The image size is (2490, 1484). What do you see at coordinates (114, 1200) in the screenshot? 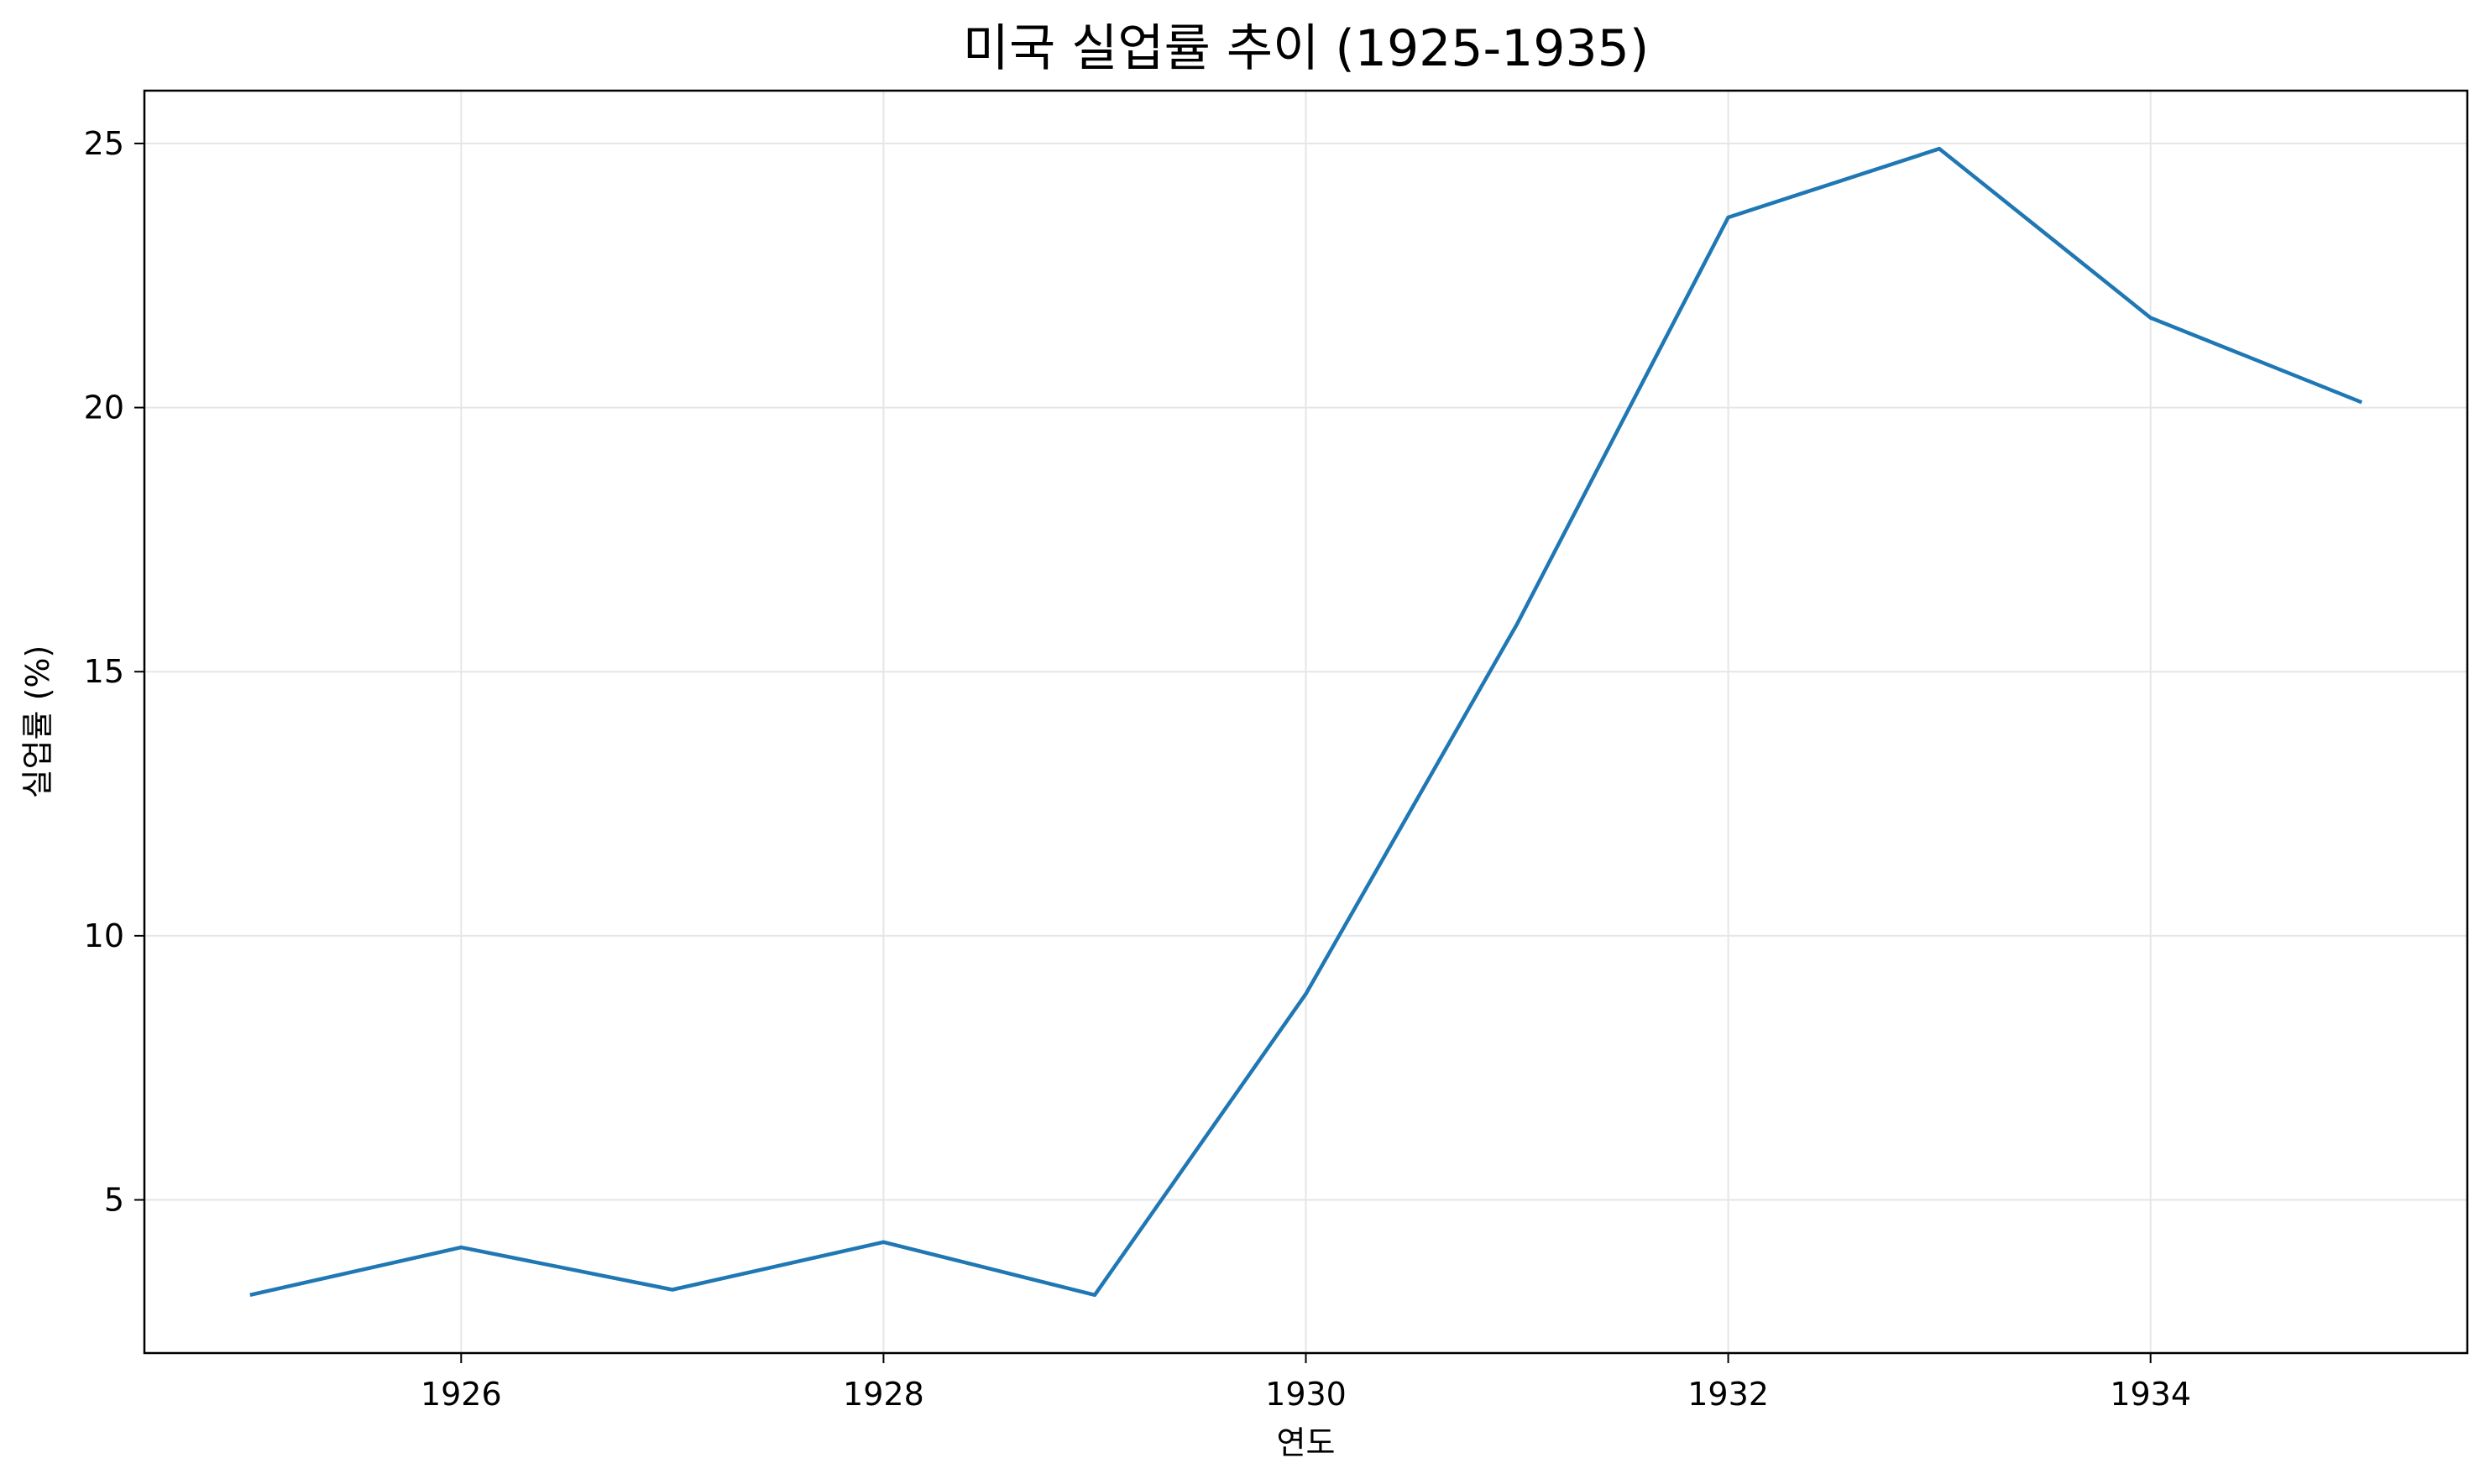
I see `y-tick-label: 5` at bounding box center [114, 1200].